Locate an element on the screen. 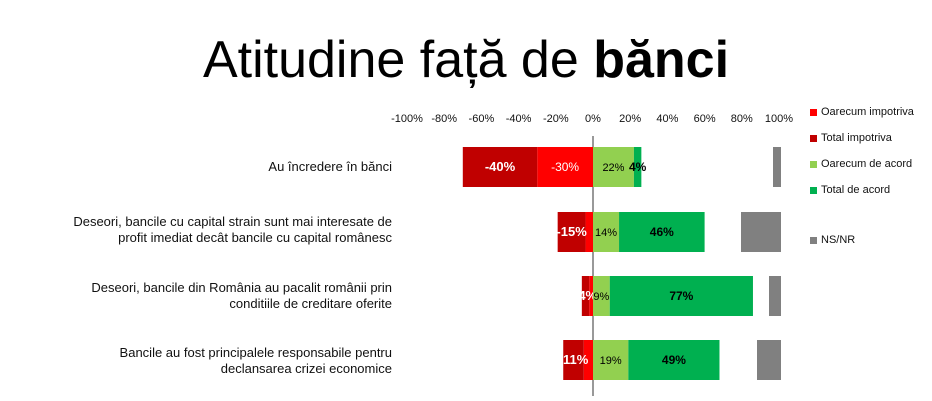 This screenshot has height=401, width=932. x-tick-label: -100% is located at coordinates (407, 119).